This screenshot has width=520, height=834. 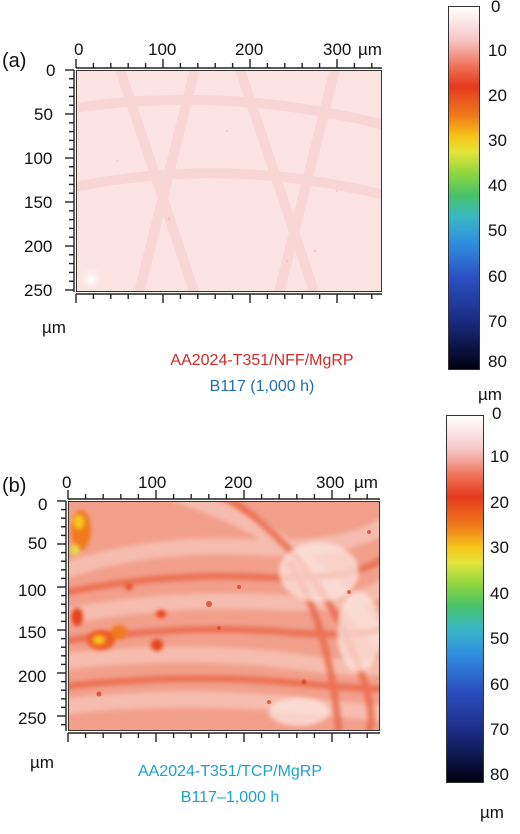 I want to click on x-tick-b-100: 100, so click(x=152, y=482).